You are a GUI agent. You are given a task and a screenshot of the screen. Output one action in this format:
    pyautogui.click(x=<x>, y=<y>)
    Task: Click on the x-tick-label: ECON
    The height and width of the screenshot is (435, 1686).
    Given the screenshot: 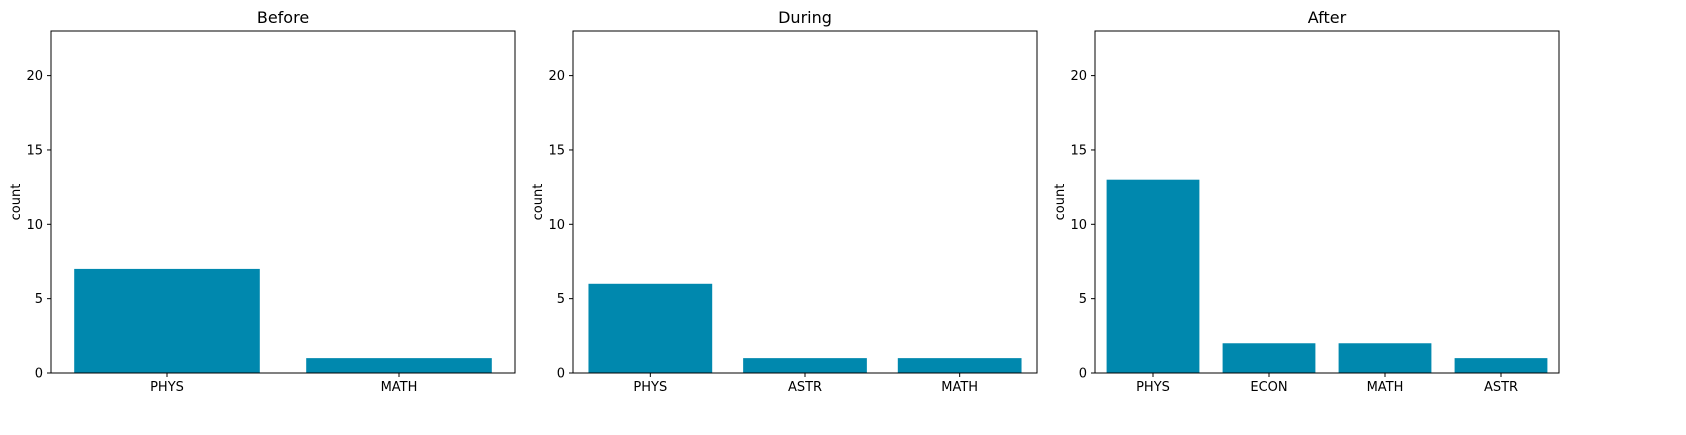 What is the action you would take?
    pyautogui.click(x=1268, y=387)
    